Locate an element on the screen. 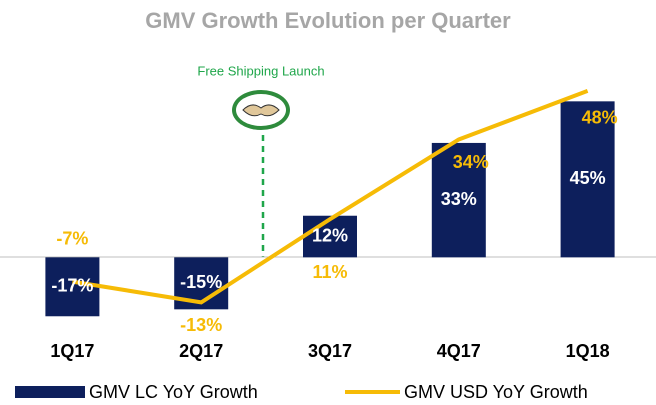 The image size is (656, 405). bar-label: -15% is located at coordinates (201, 282).